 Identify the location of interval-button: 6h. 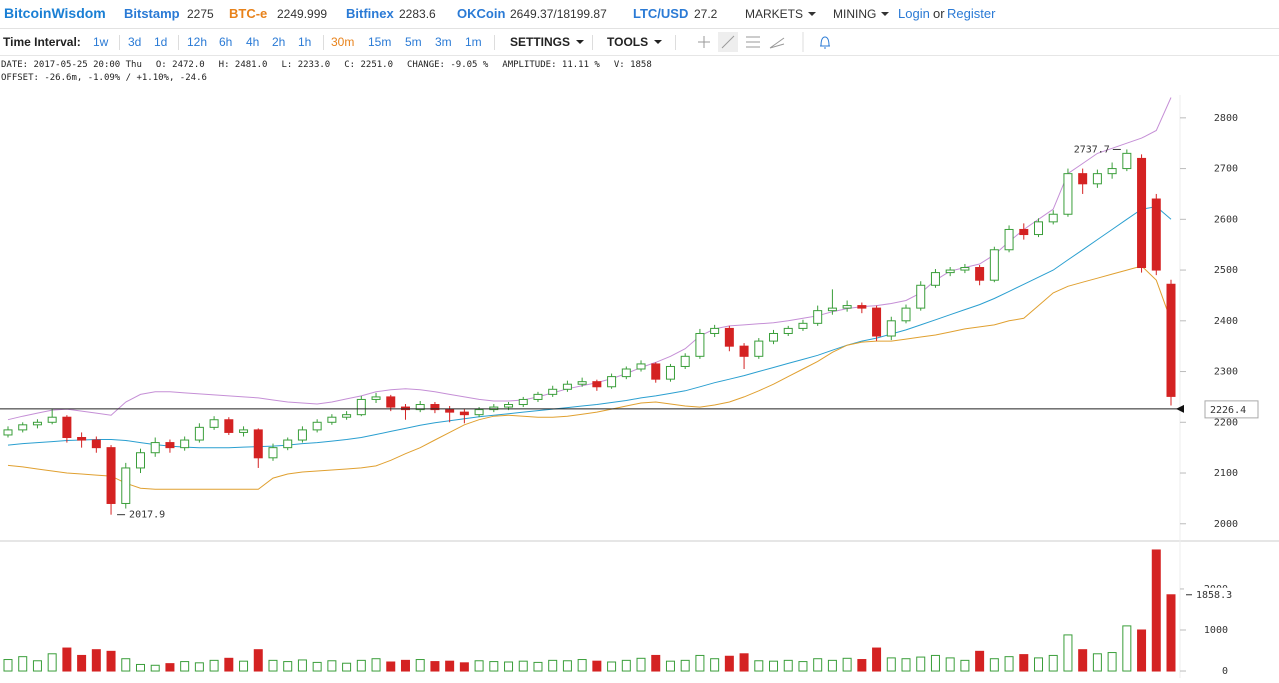
(226, 42).